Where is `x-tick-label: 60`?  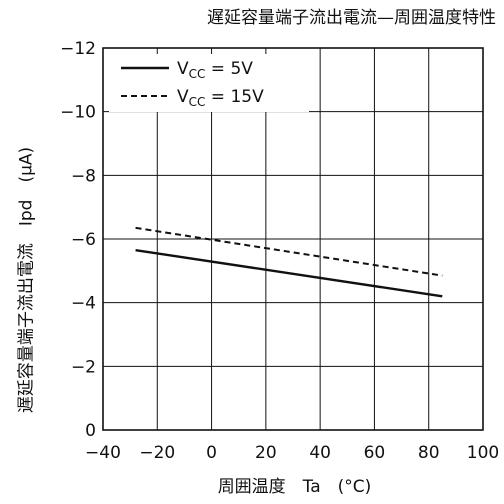 x-tick-label: 60 is located at coordinates (375, 453).